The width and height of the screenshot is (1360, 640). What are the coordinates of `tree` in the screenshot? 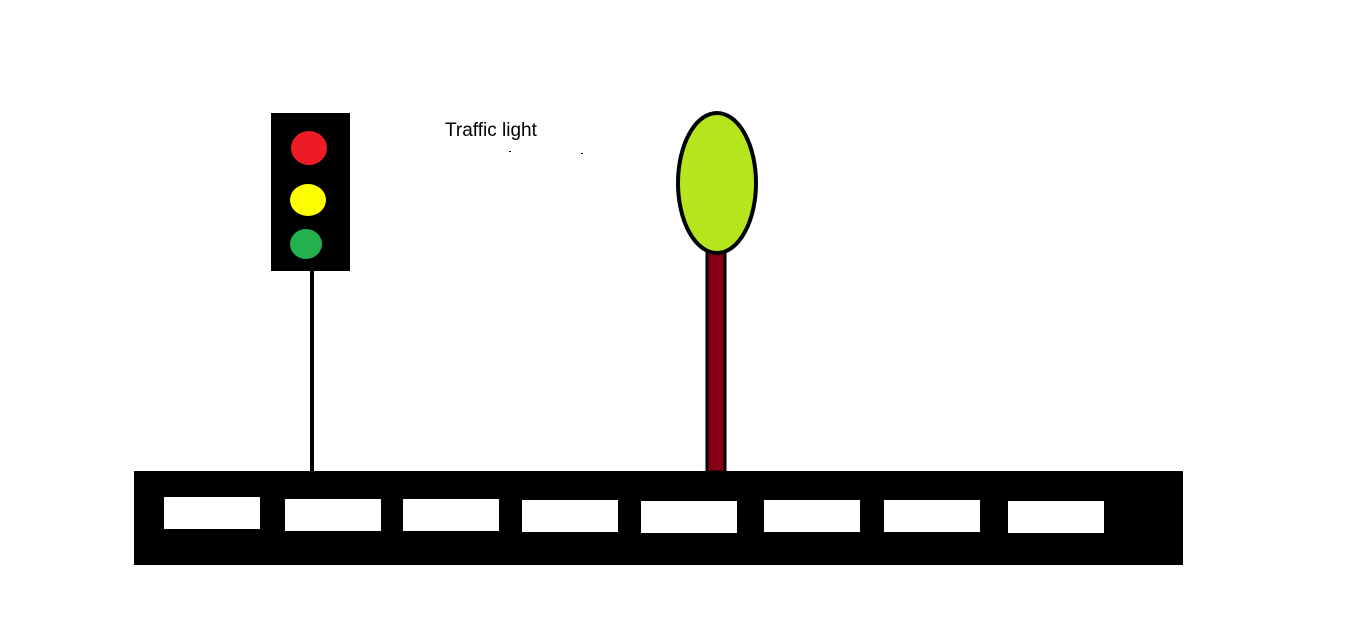 It's located at (717, 292).